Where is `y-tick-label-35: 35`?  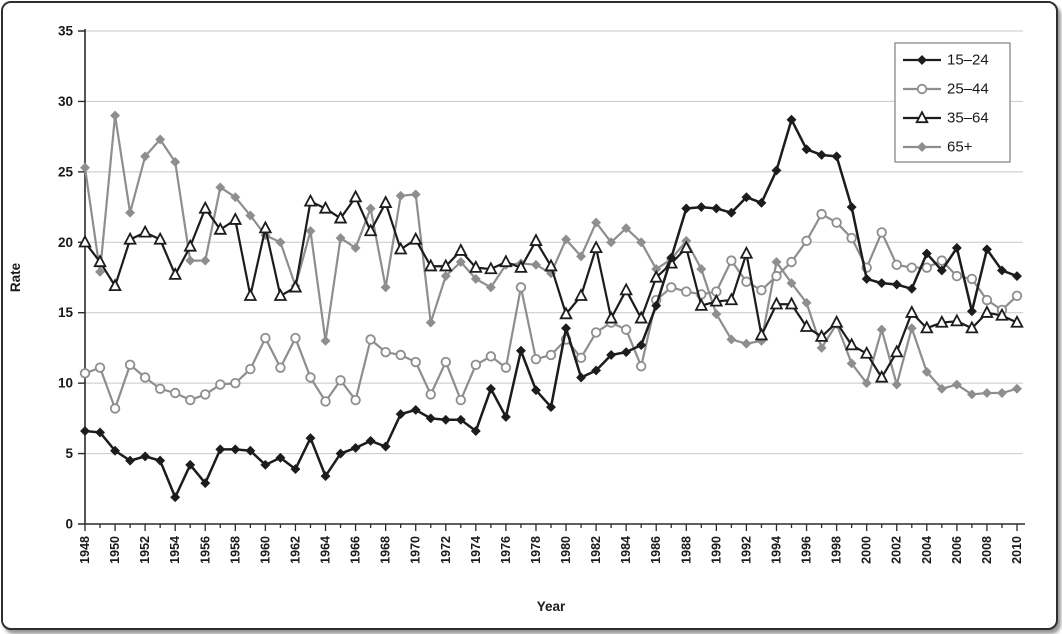 y-tick-label-35: 35 is located at coordinates (66, 31).